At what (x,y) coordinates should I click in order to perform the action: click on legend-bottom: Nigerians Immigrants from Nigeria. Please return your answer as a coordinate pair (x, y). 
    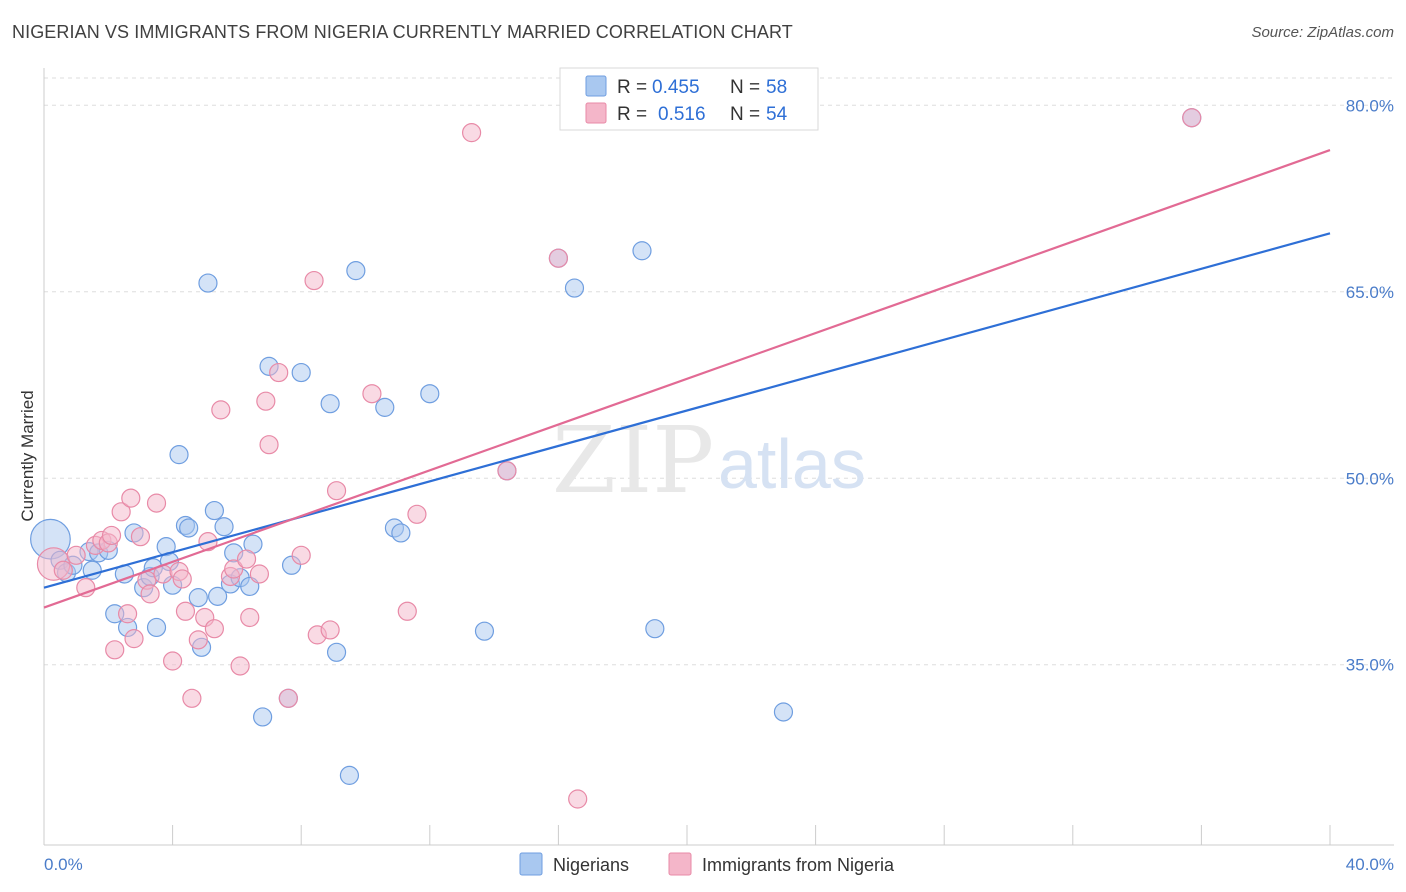
    Looking at the image, I should click on (707, 864).